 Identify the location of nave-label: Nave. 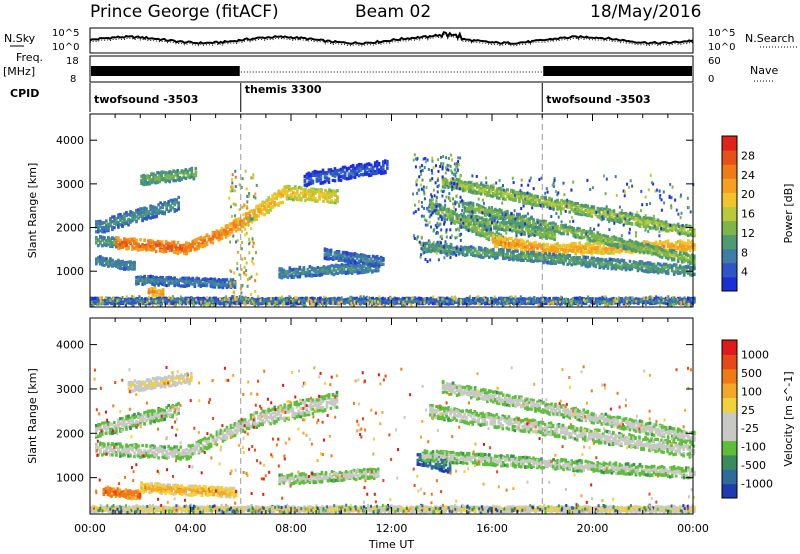
(764, 70).